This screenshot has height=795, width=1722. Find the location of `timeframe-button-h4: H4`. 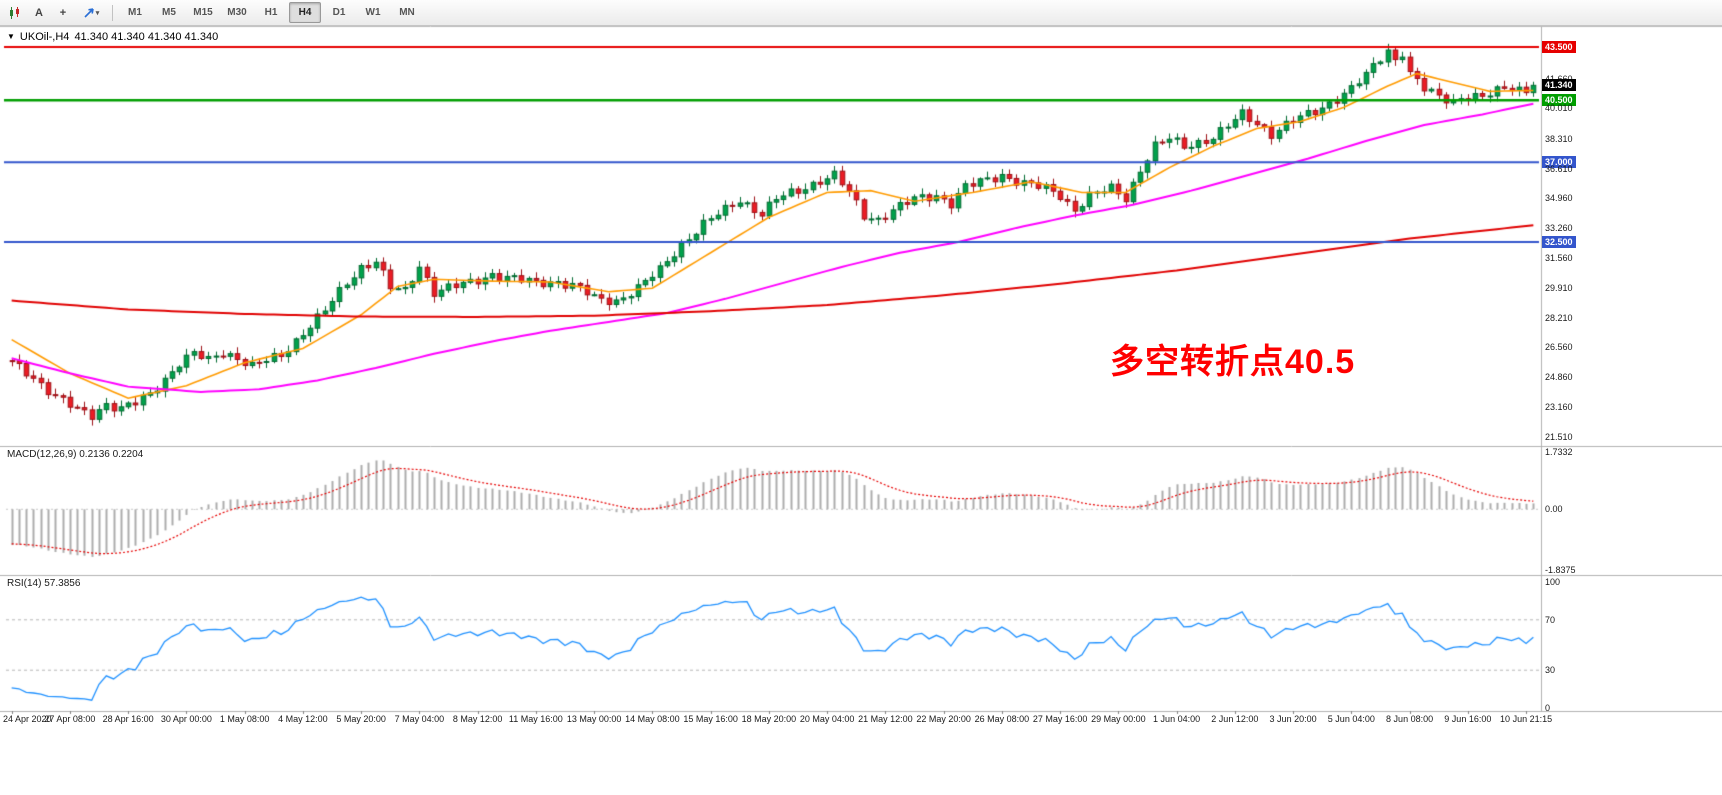

timeframe-button-h4: H4 is located at coordinates (305, 12).